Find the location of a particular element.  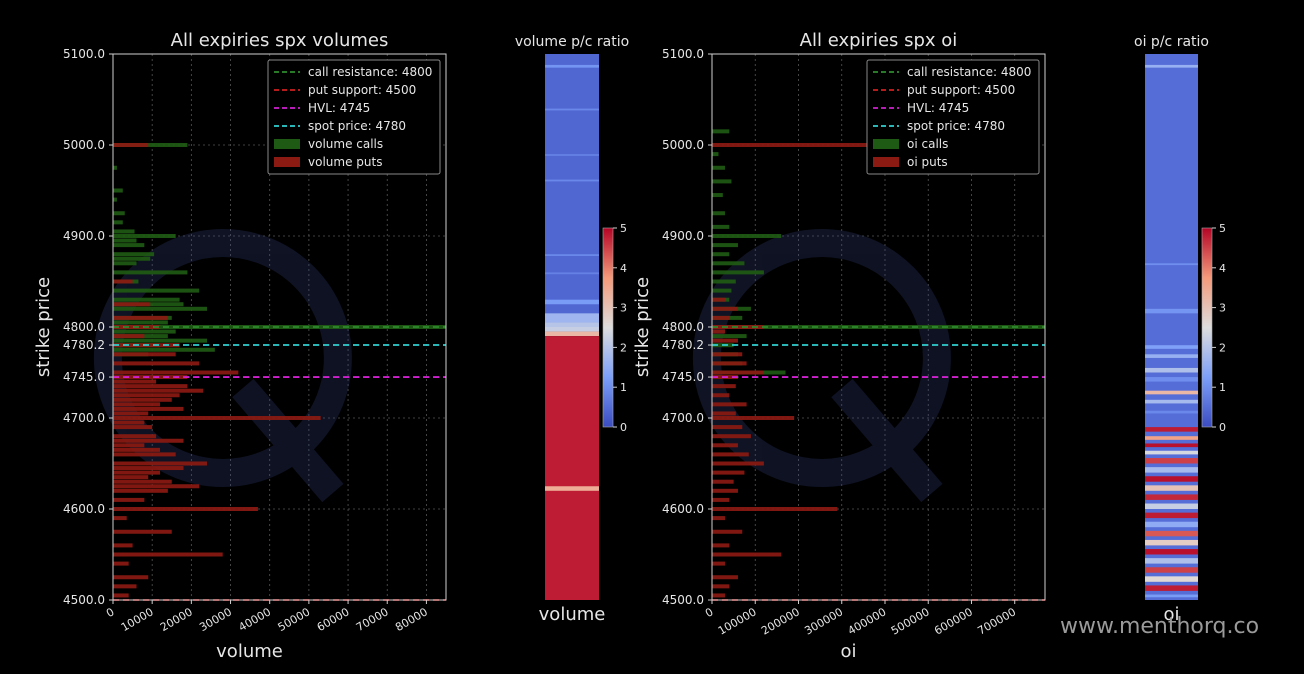

colorbar-tick-label: 0 is located at coordinates (623, 427).